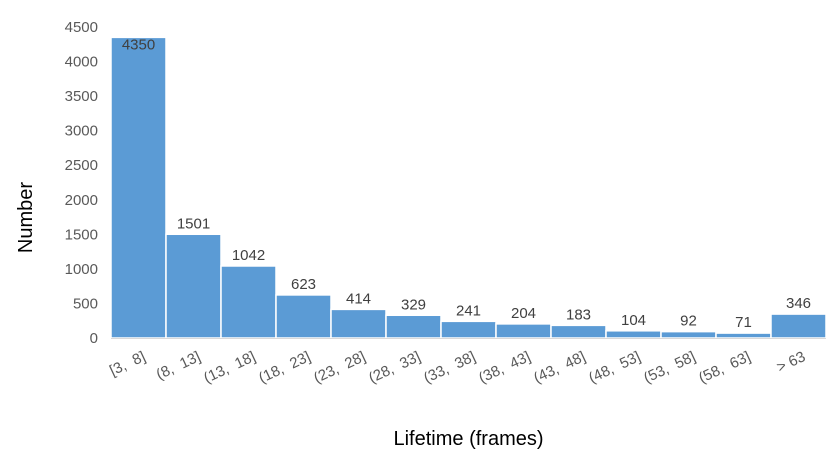  I want to click on y-axis-title: Number, so click(26, 217).